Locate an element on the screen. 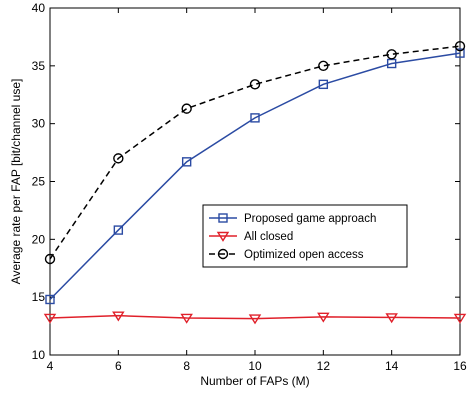 The width and height of the screenshot is (471, 393). x-tick-label: 6 is located at coordinates (118, 366).